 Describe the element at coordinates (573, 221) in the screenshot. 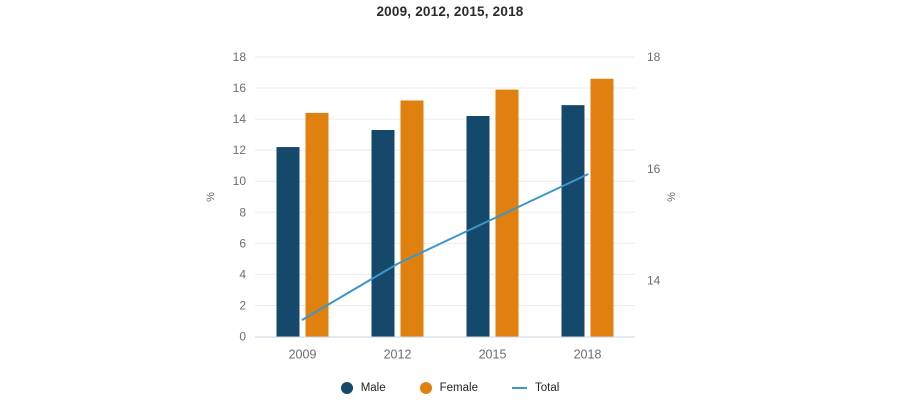

I see `bar-male-2018` at that location.